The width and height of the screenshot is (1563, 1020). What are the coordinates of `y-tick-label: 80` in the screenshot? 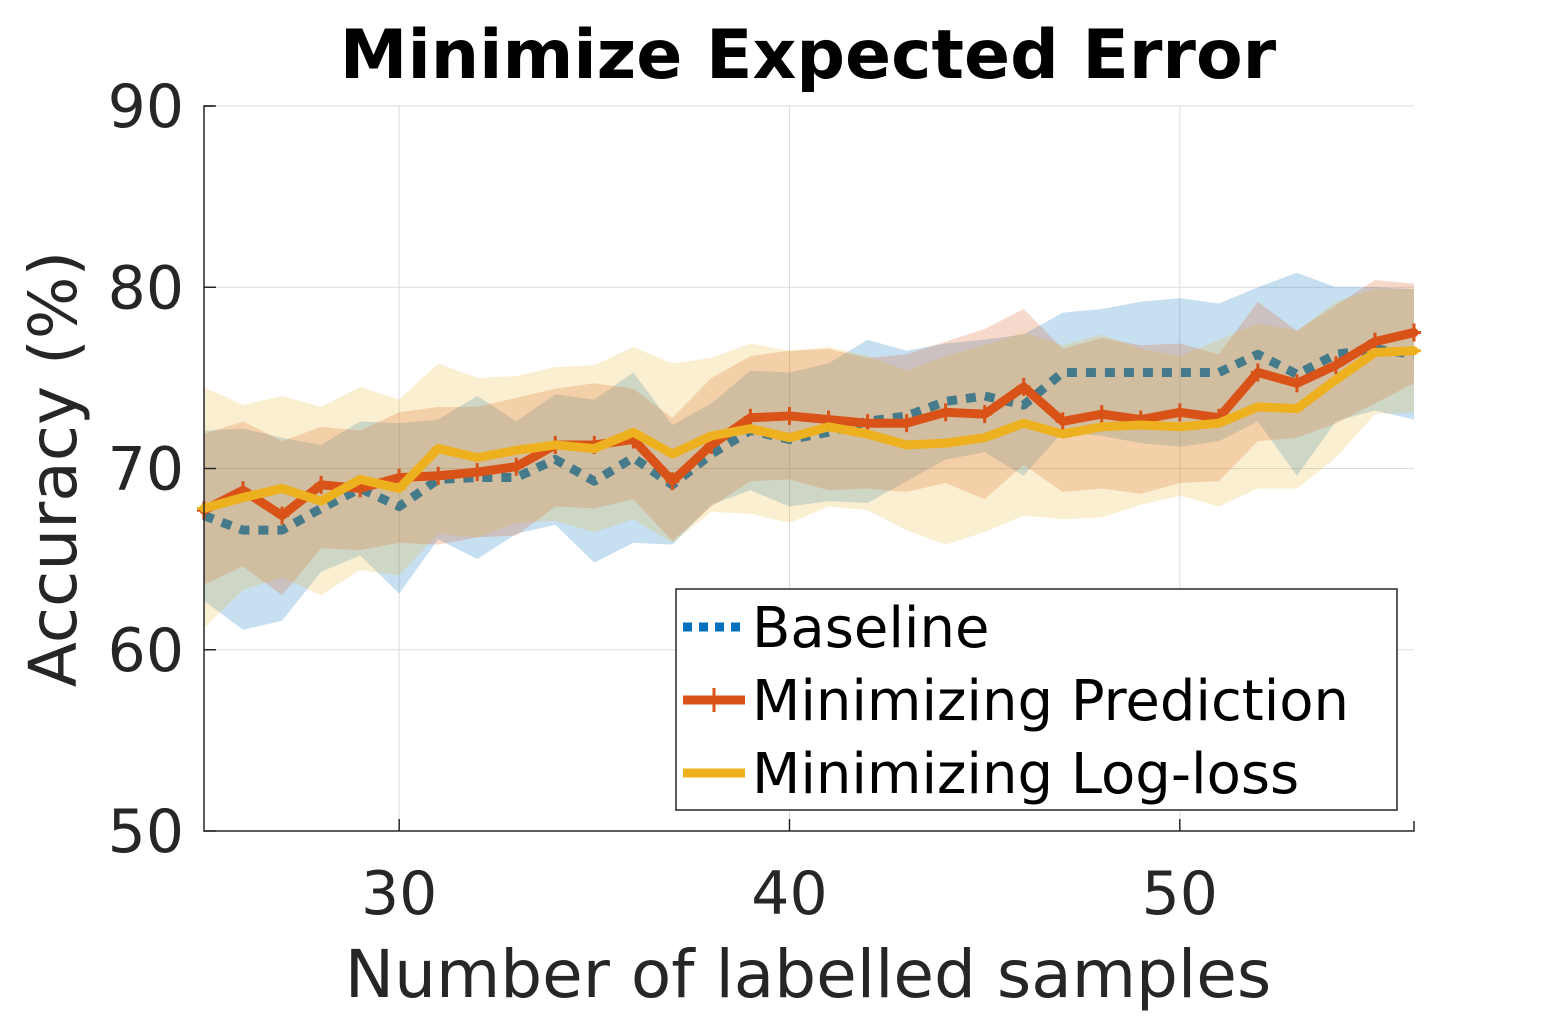 It's located at (146, 288).